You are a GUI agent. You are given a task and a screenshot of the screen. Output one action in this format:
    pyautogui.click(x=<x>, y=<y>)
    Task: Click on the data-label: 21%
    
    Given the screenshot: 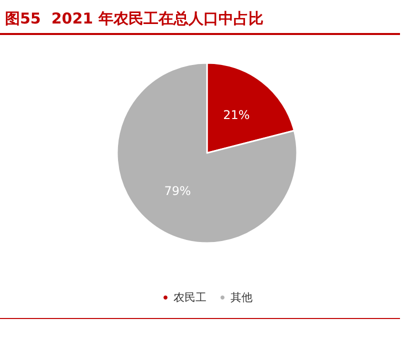 What is the action you would take?
    pyautogui.click(x=236, y=115)
    